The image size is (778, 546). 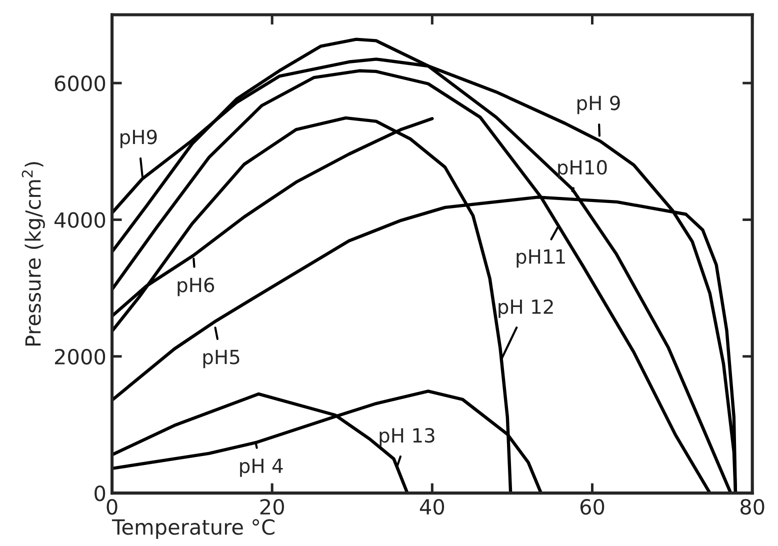 What do you see at coordinates (407, 437) in the screenshot?
I see `annotation: pH 13` at bounding box center [407, 437].